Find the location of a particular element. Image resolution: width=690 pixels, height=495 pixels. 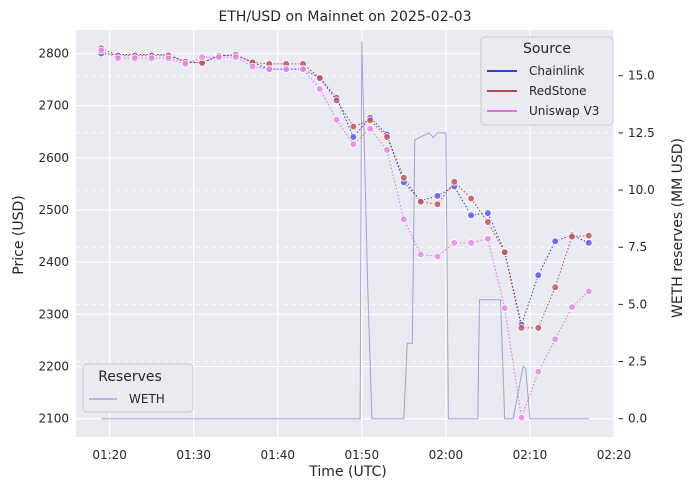

y-tick-label: 2700 is located at coordinates (53, 106).